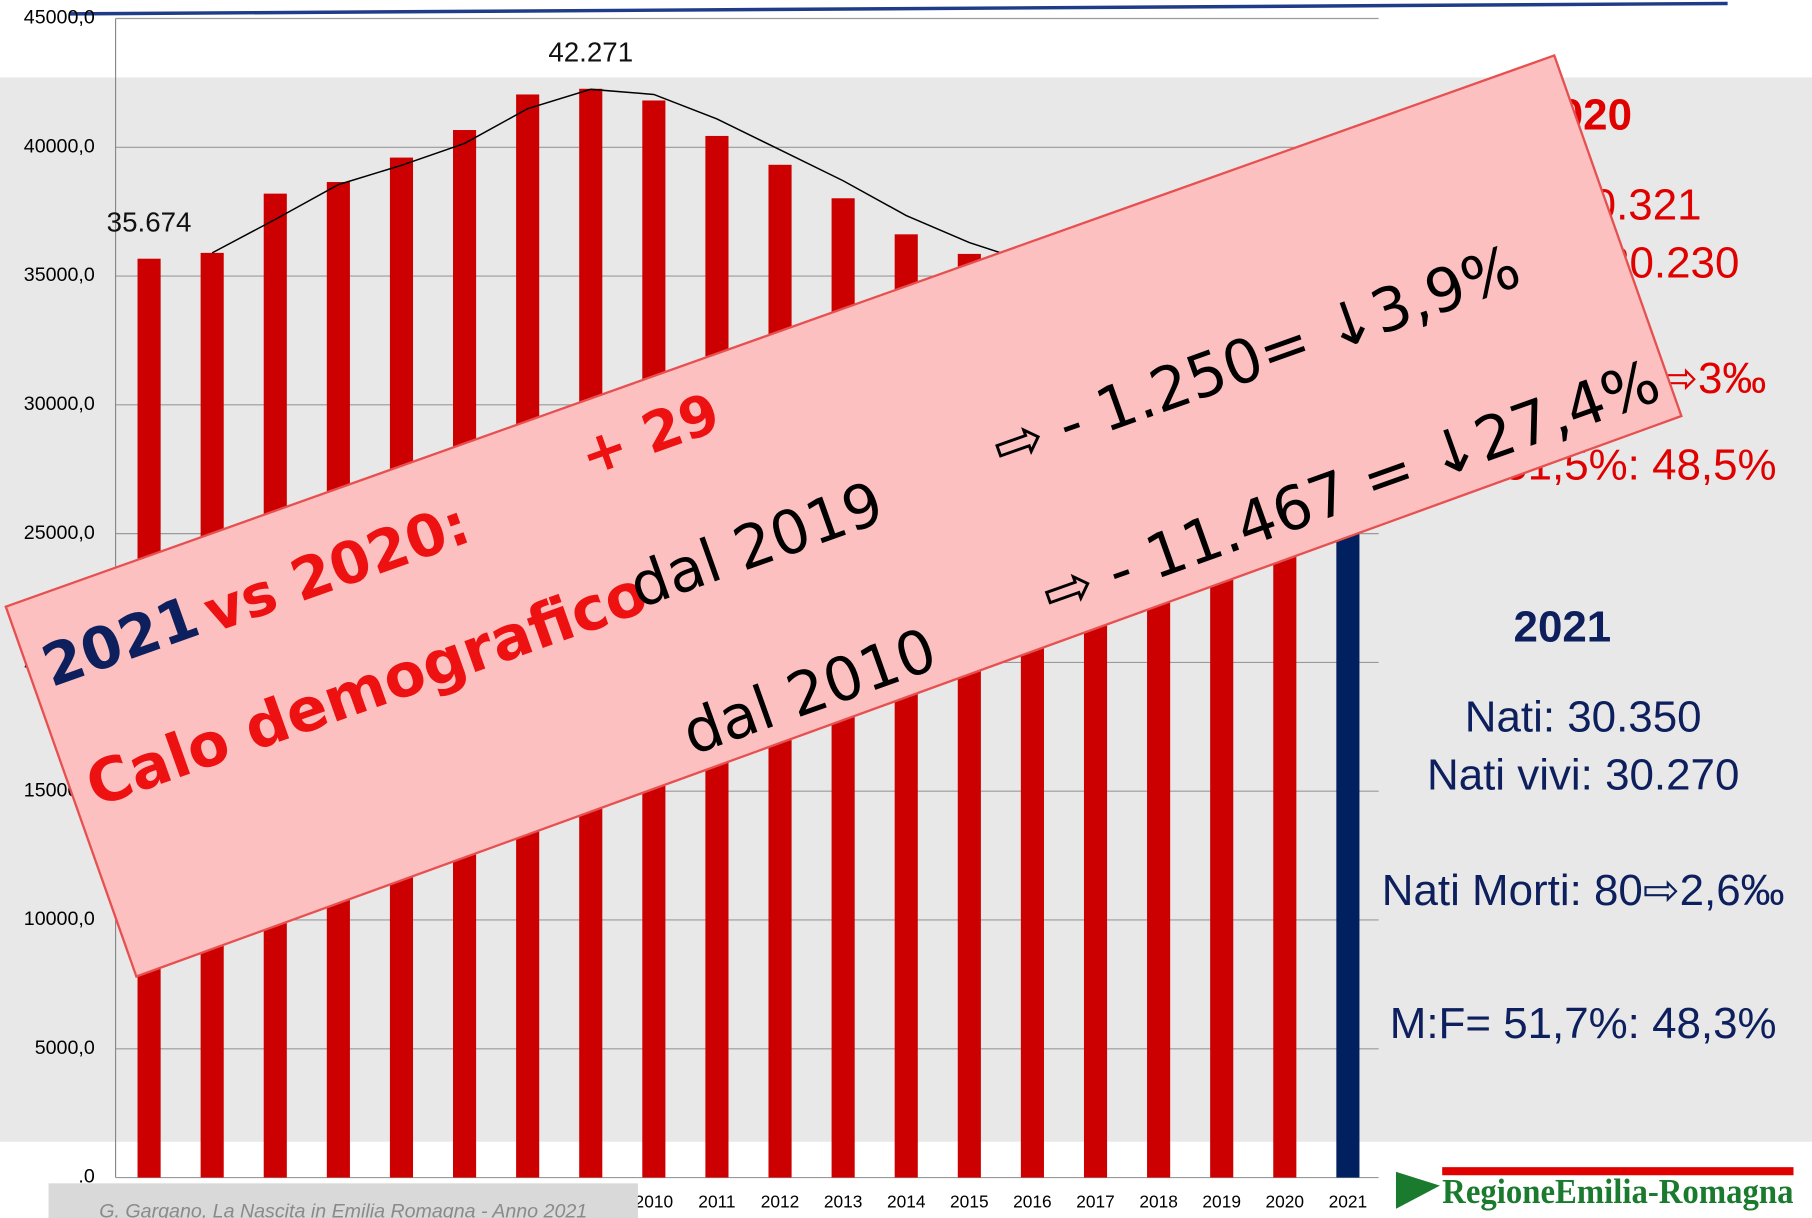 This screenshot has height=1218, width=1812. Describe the element at coordinates (1158, 1202) in the screenshot. I see `x-tick-label: 2018` at that location.